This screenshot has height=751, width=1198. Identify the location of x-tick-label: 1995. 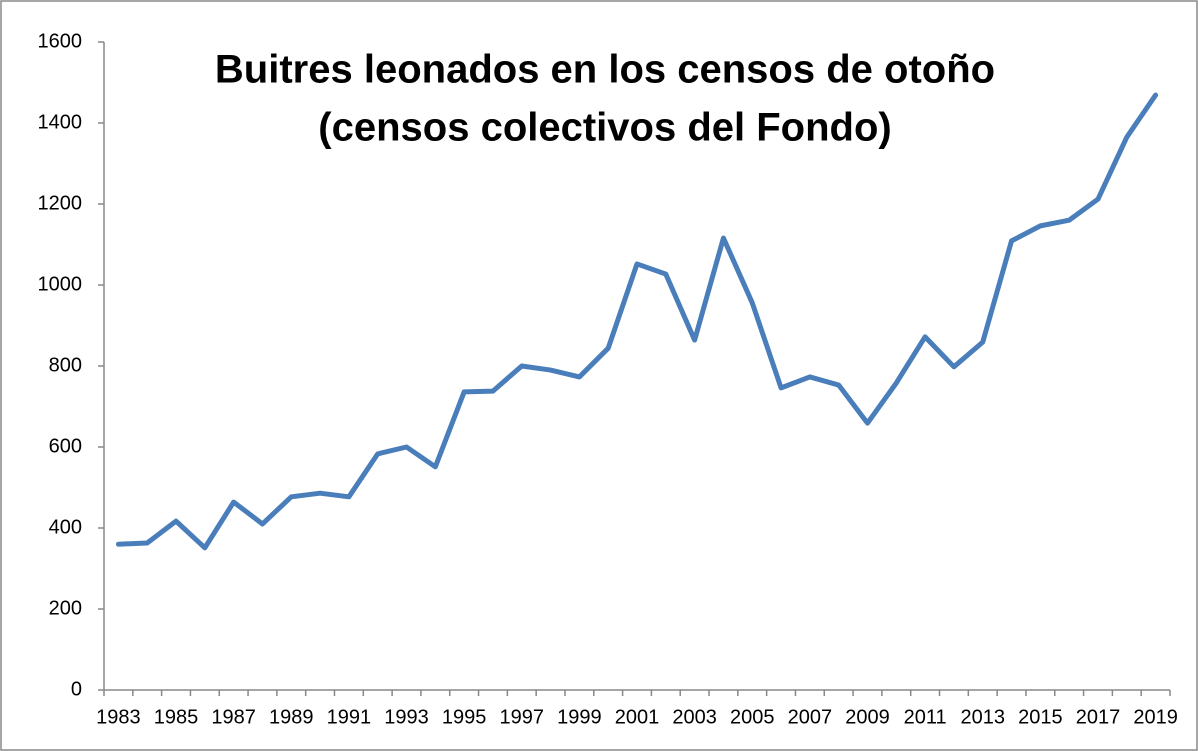
(464, 717).